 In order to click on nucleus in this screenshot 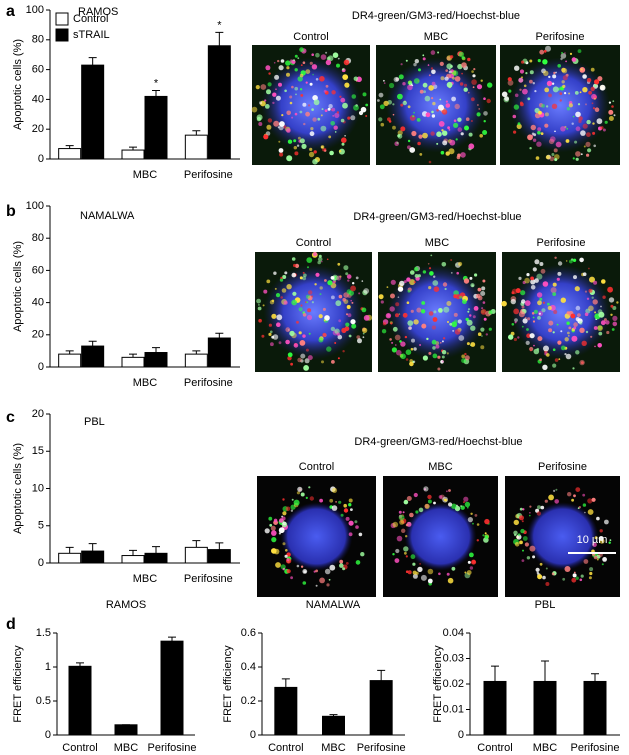, I will do `click(561, 312)`.